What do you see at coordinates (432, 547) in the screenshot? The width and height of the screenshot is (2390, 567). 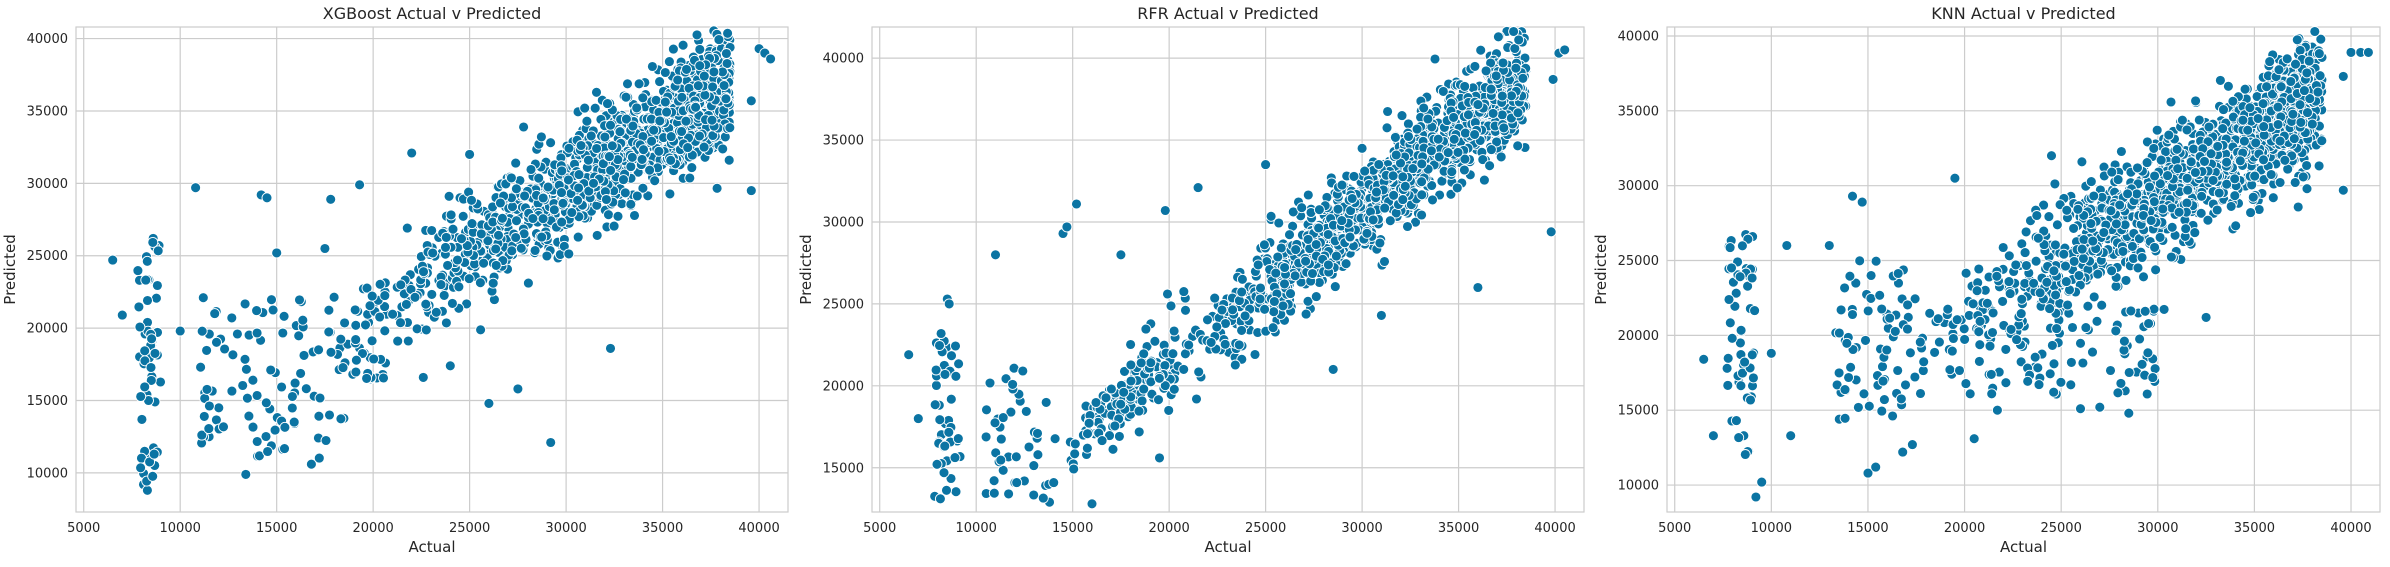 I see `x-axis-label: Actual` at bounding box center [432, 547].